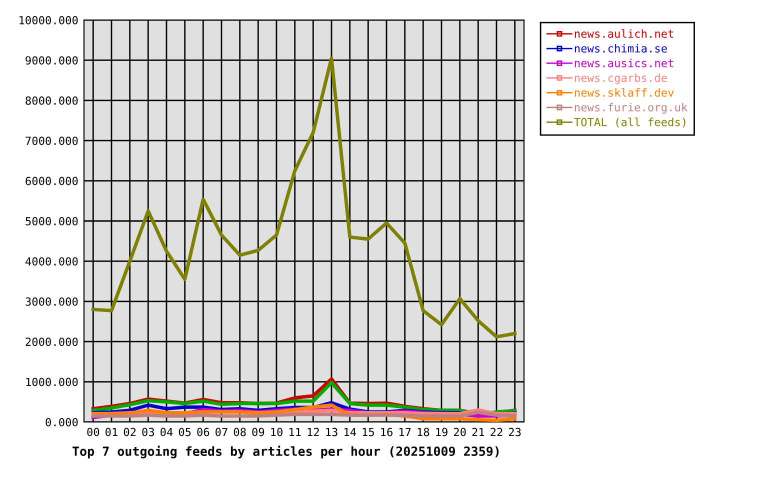  Describe the element at coordinates (368, 432) in the screenshot. I see `x-tick-label: 15` at that location.